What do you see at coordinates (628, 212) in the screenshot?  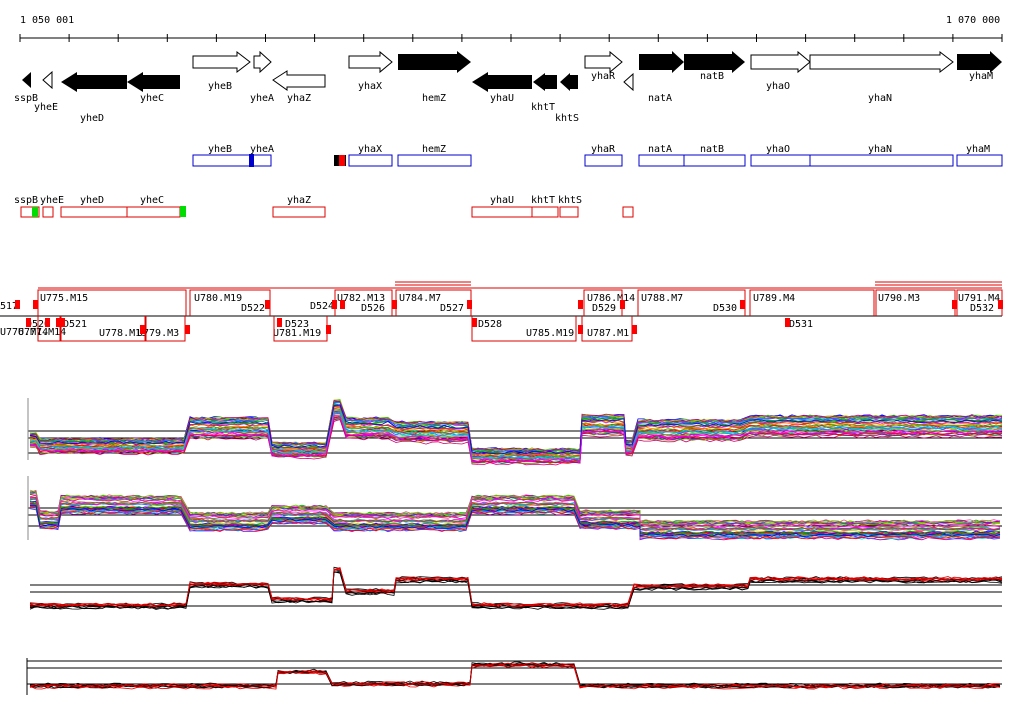 I see `operon-box-small` at bounding box center [628, 212].